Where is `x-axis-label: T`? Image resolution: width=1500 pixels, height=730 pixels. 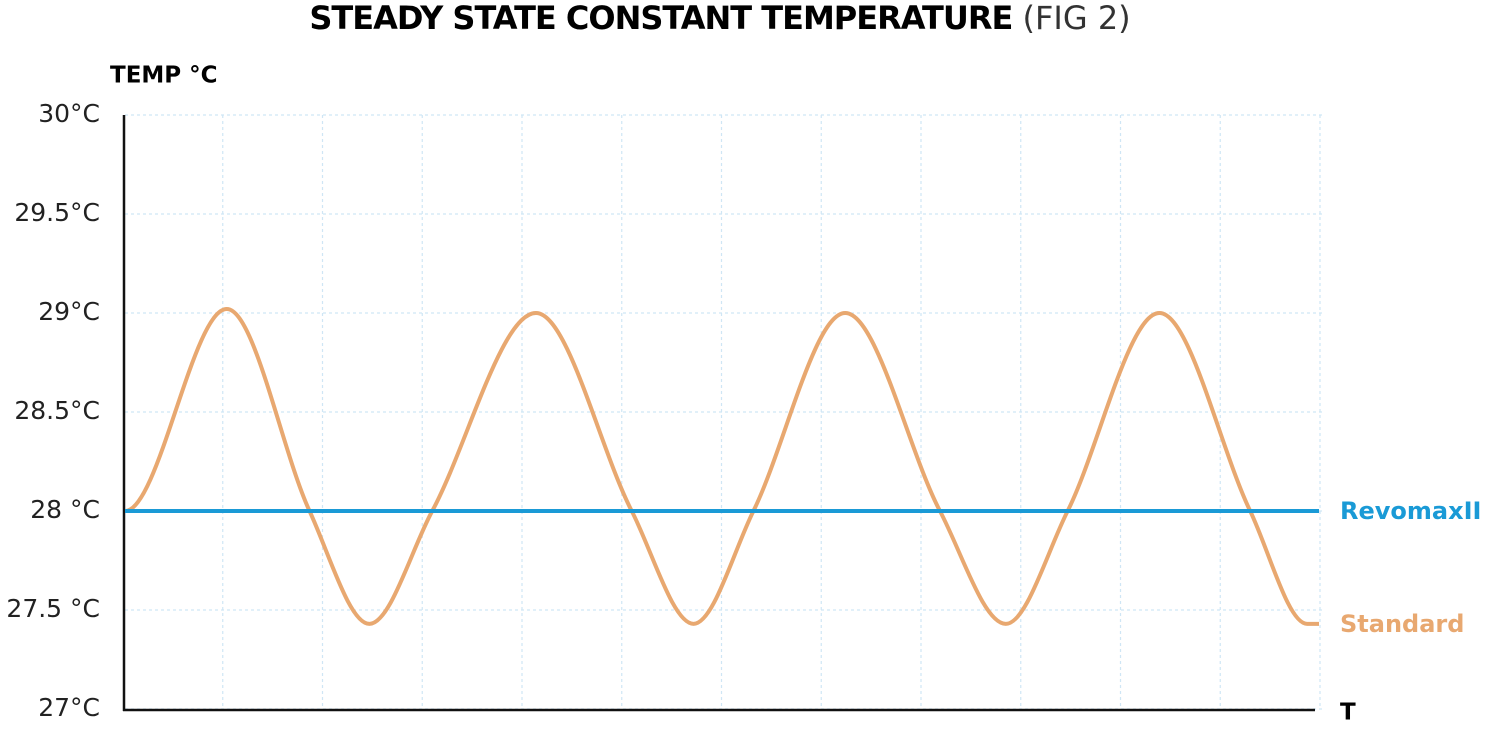 x-axis-label: T is located at coordinates (1348, 713).